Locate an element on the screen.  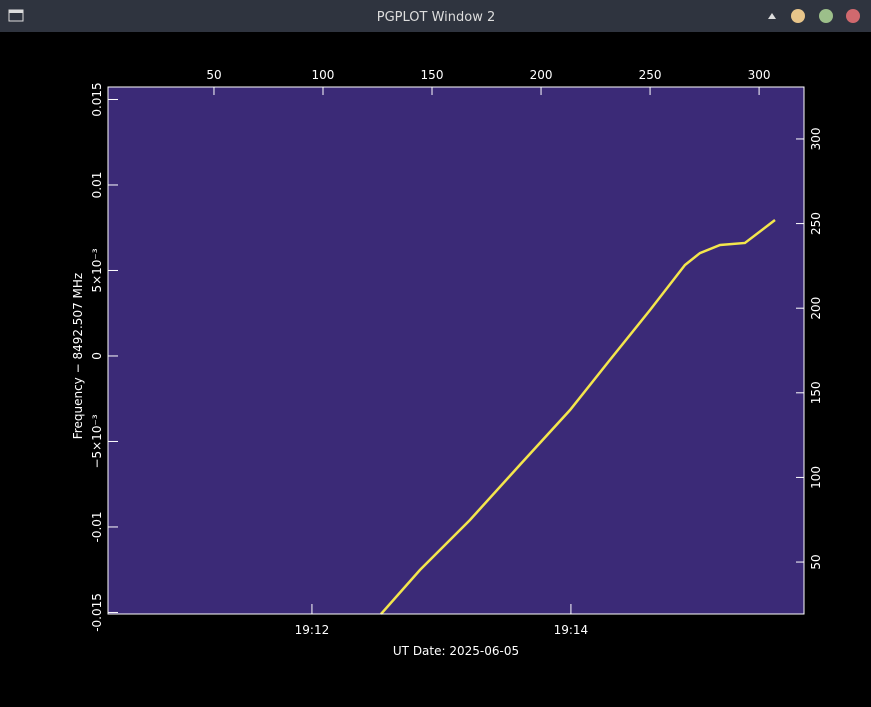
y-tick-label: −5×10⁻³ is located at coordinates (97, 441).